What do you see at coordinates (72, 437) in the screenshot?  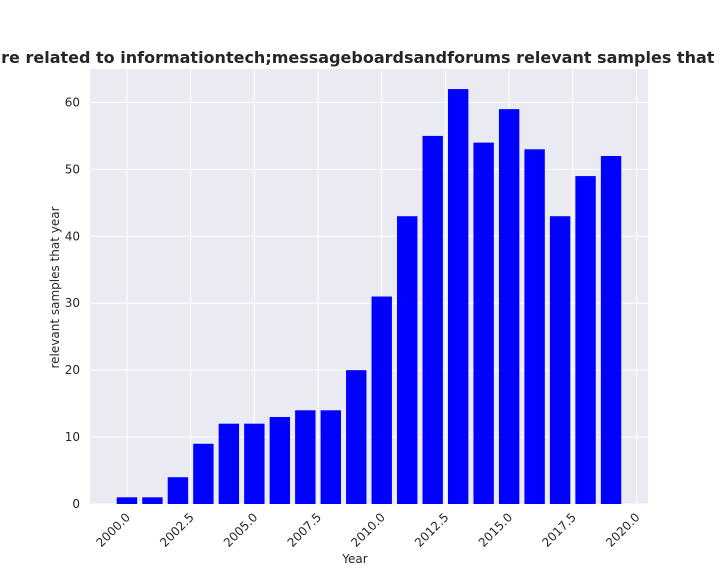 I see `y-tick-label: 10` at bounding box center [72, 437].